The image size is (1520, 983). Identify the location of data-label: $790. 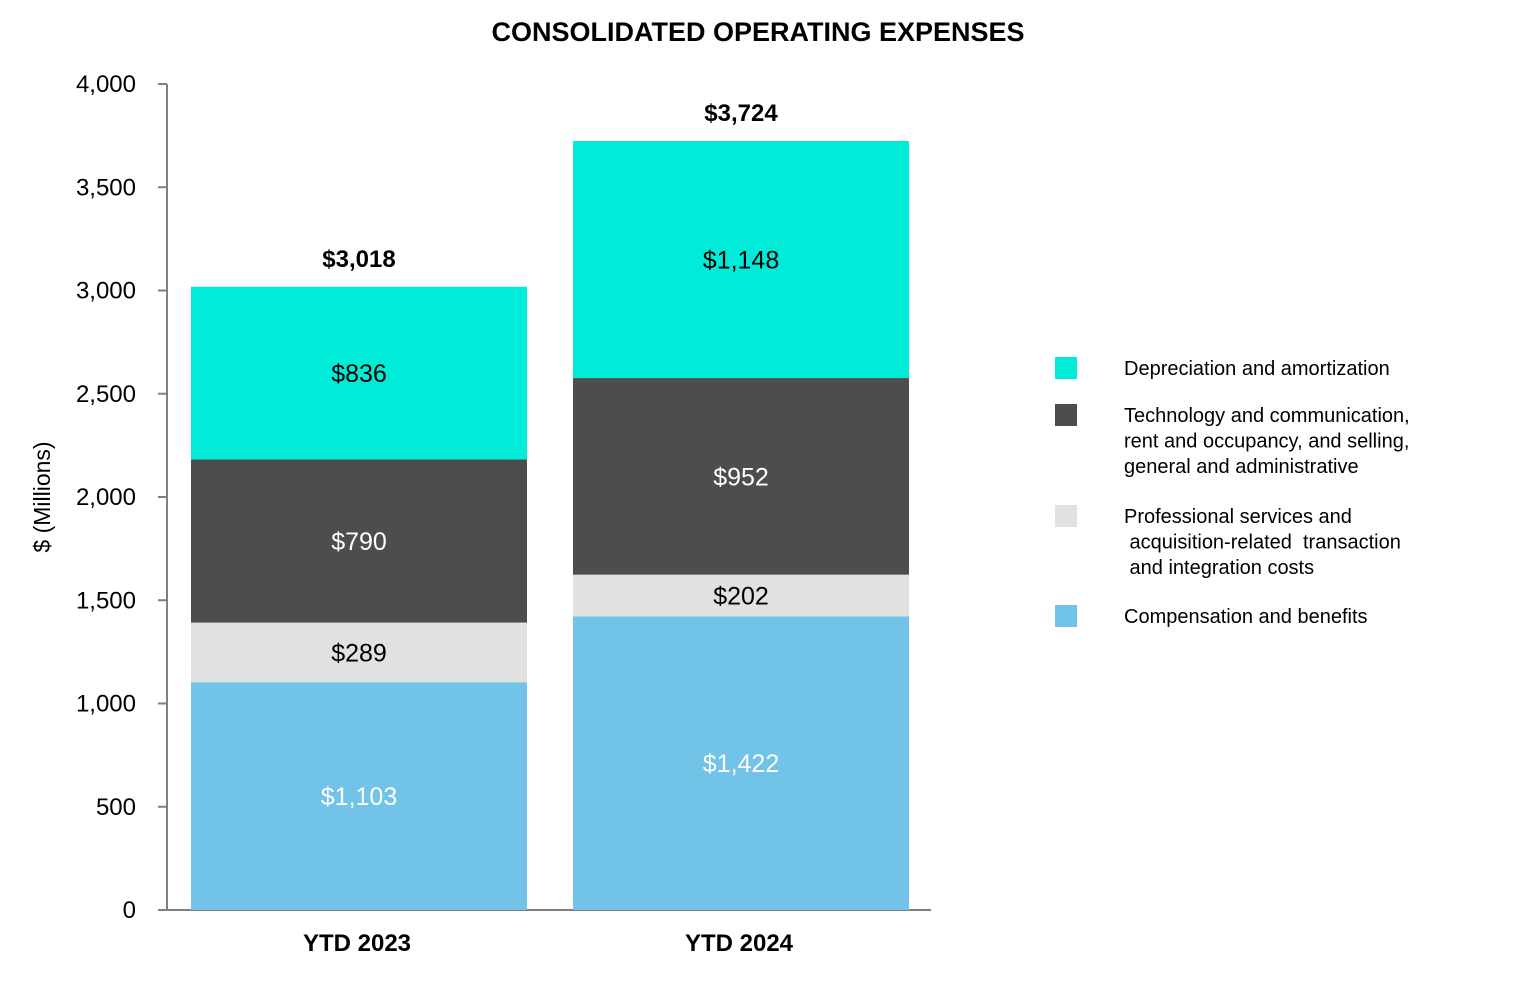
(359, 542).